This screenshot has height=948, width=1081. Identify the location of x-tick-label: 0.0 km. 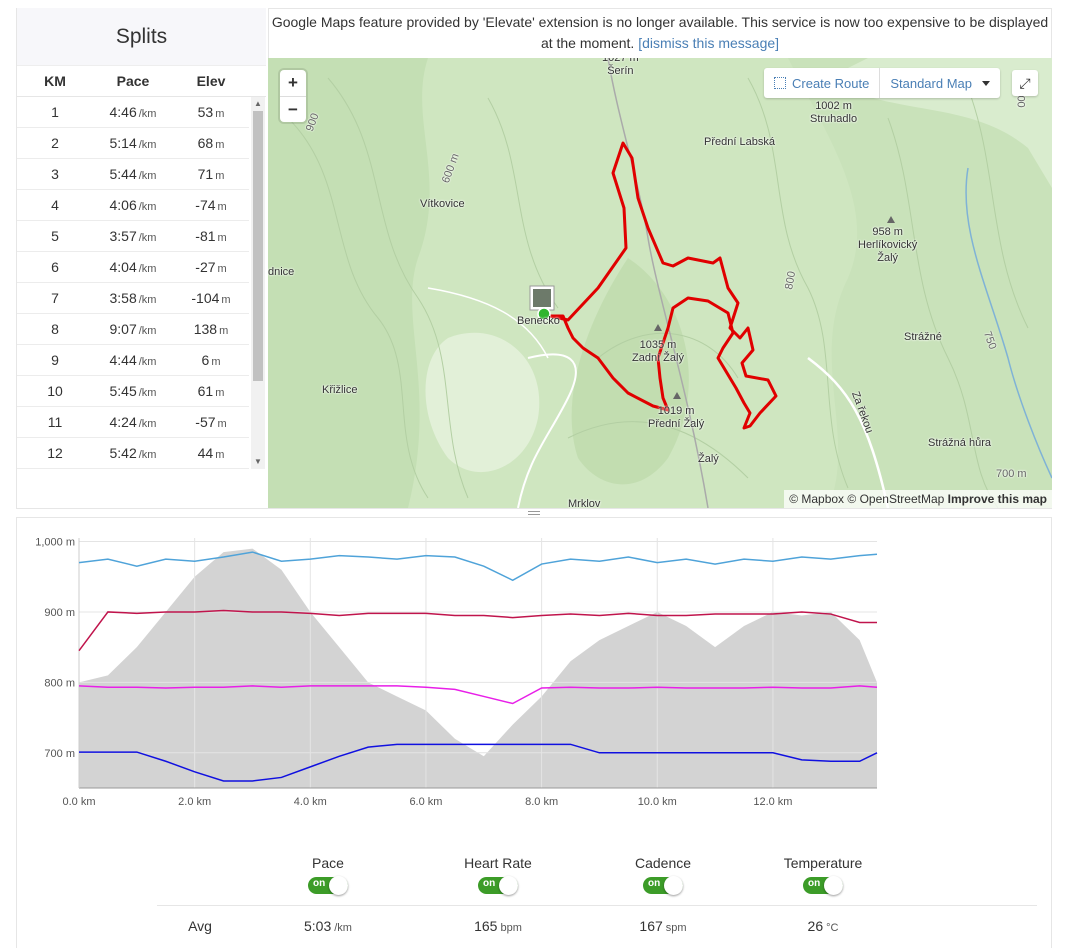
(78, 802).